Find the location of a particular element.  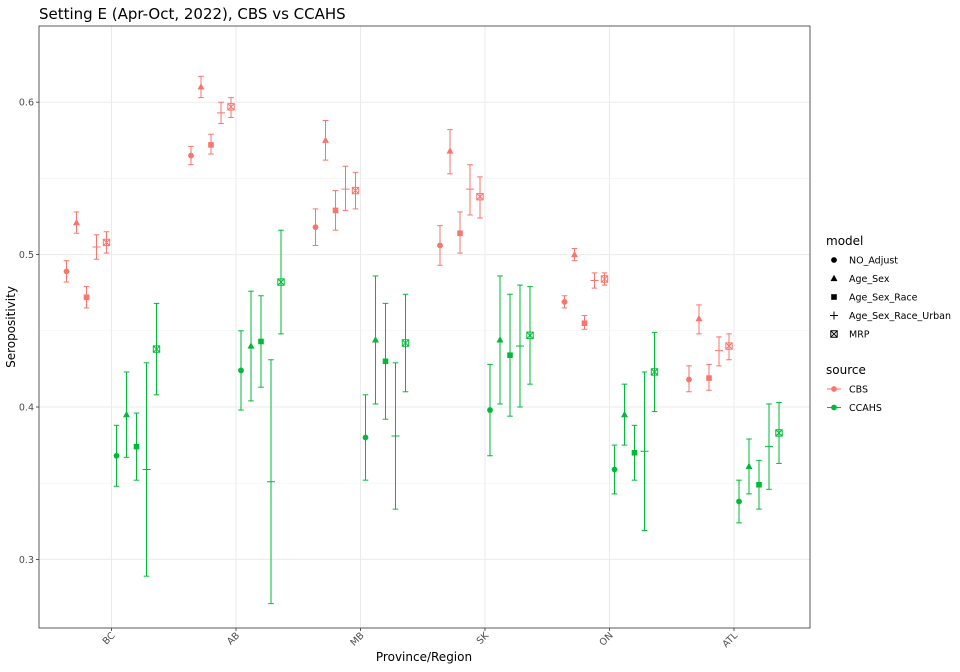

legend-label-model: MRP is located at coordinates (859, 335).